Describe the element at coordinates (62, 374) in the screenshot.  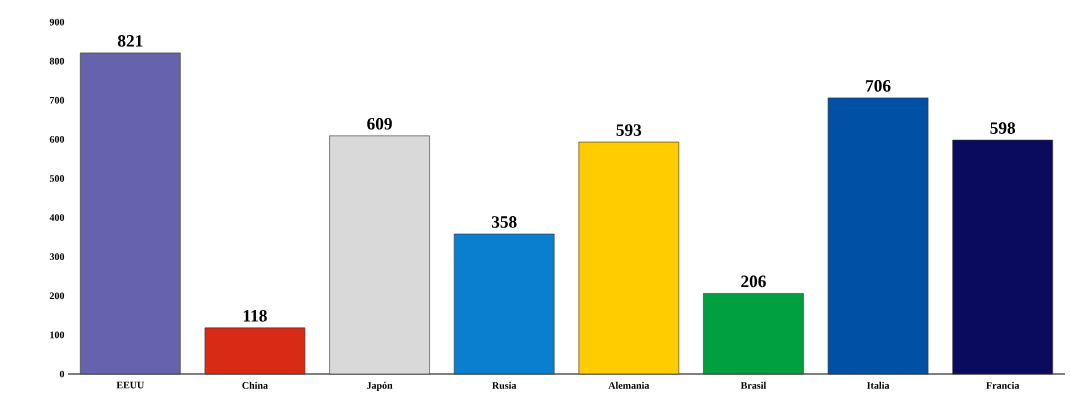
I see `y-tick-label: 0` at that location.